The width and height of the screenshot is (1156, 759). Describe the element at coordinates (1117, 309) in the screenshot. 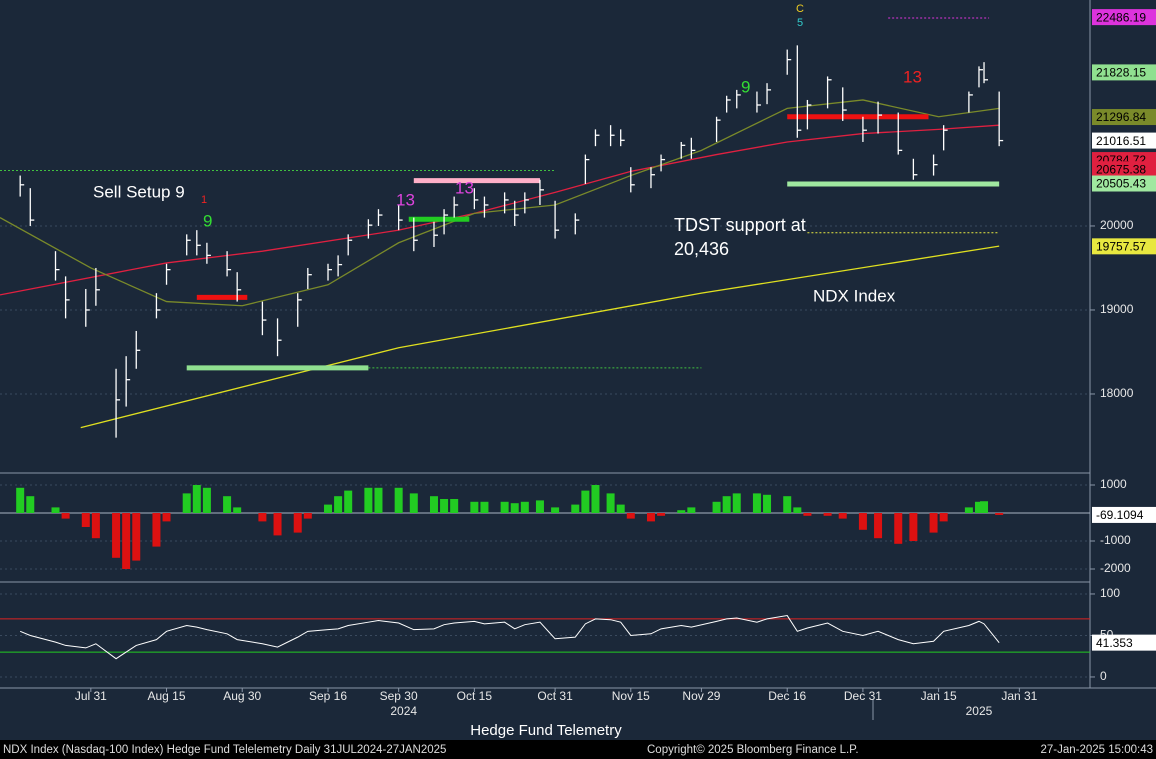

I see `y-tick-label: 19000` at that location.